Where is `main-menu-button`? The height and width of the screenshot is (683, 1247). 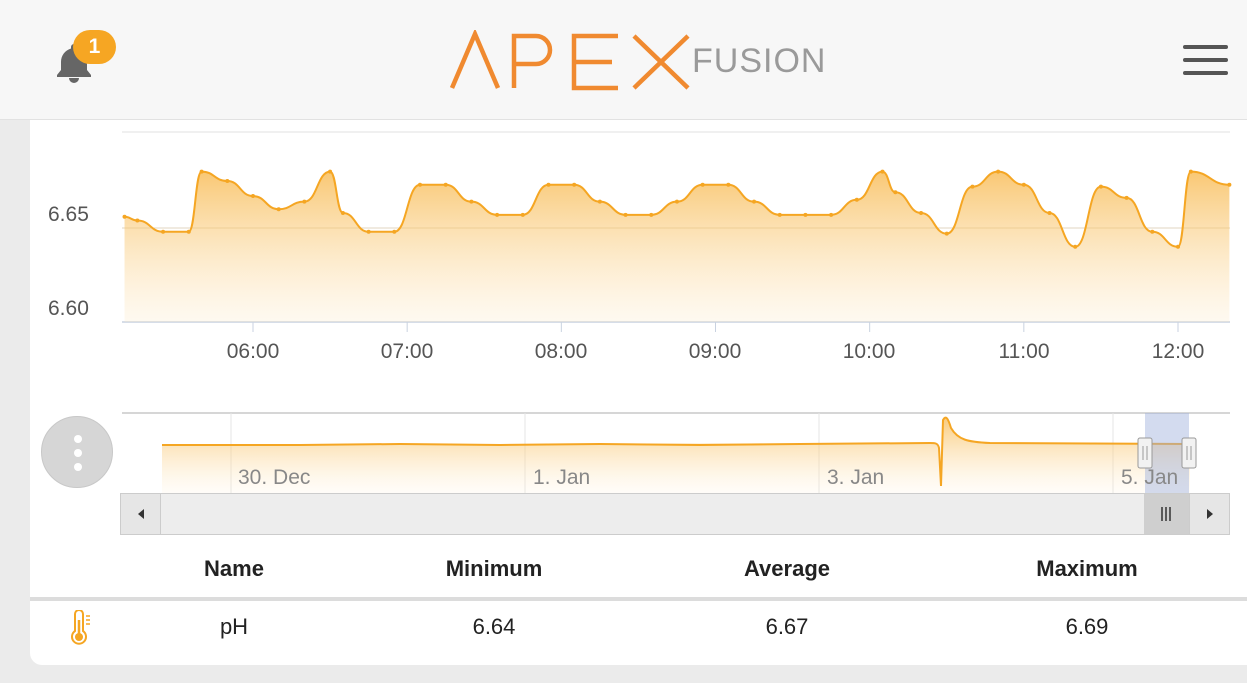 main-menu-button is located at coordinates (1206, 60).